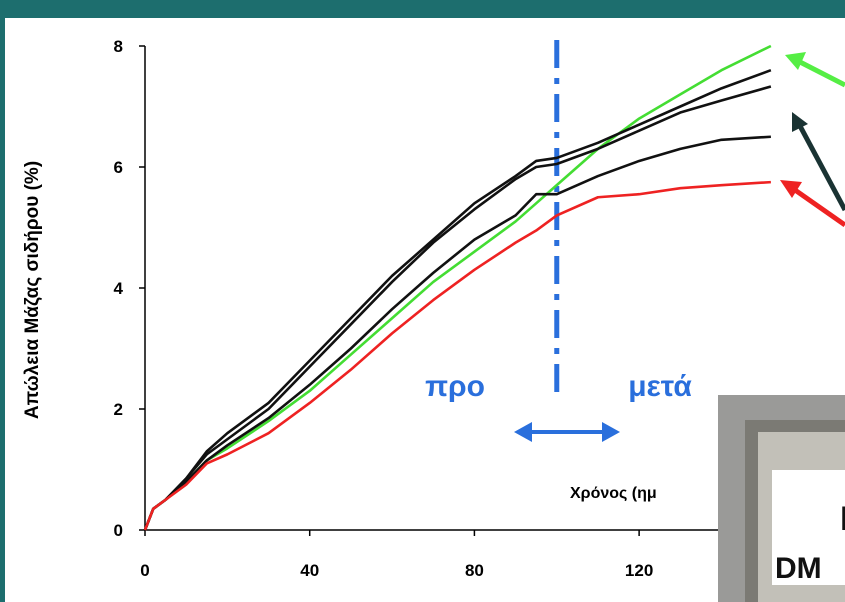 The image size is (845, 602). Describe the element at coordinates (118, 46) in the screenshot. I see `y-tick-label: 8` at that location.